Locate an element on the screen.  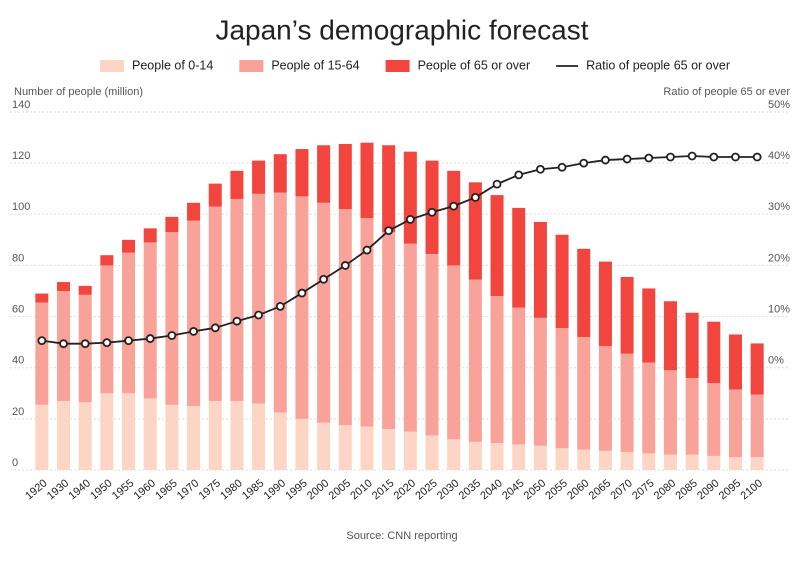
x-tick-label: 2030 is located at coordinates (448, 489).